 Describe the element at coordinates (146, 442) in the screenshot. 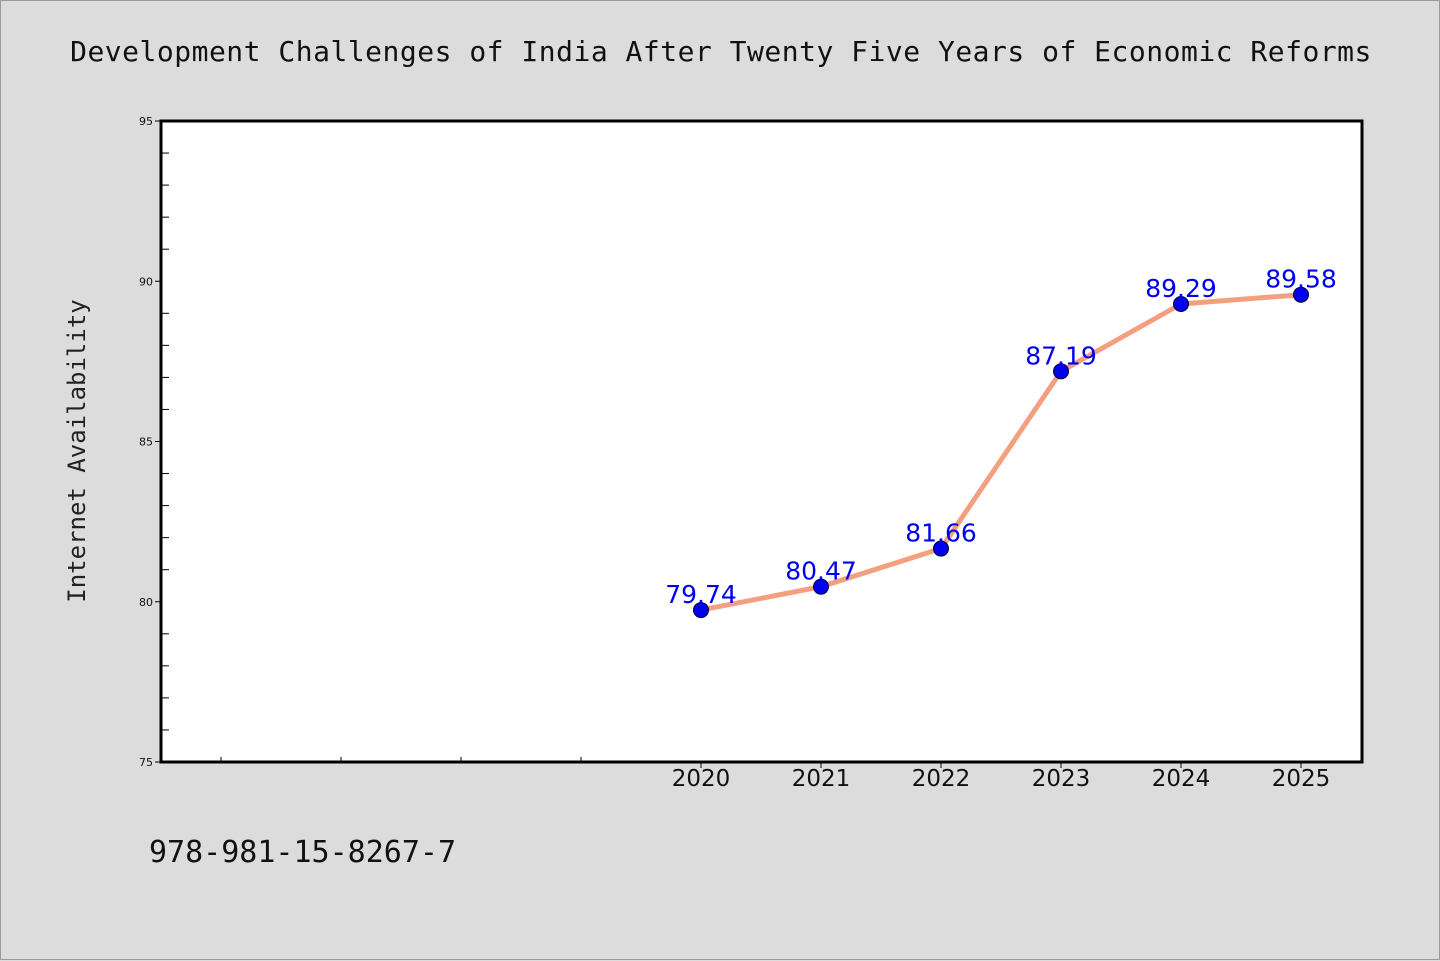

I see `y-tick-label: 85` at that location.